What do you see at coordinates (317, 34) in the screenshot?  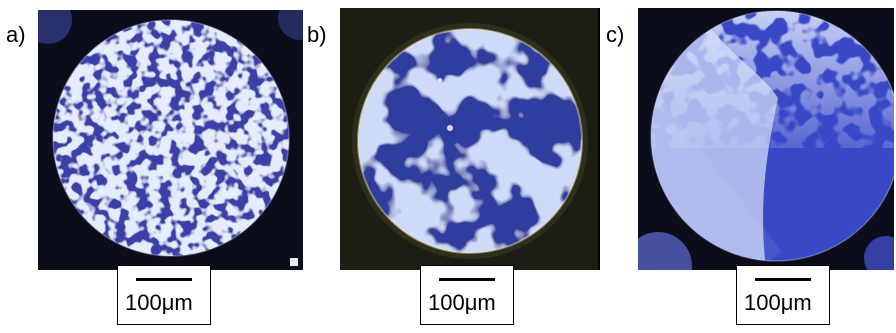 I see `panel-b-label: b)` at bounding box center [317, 34].